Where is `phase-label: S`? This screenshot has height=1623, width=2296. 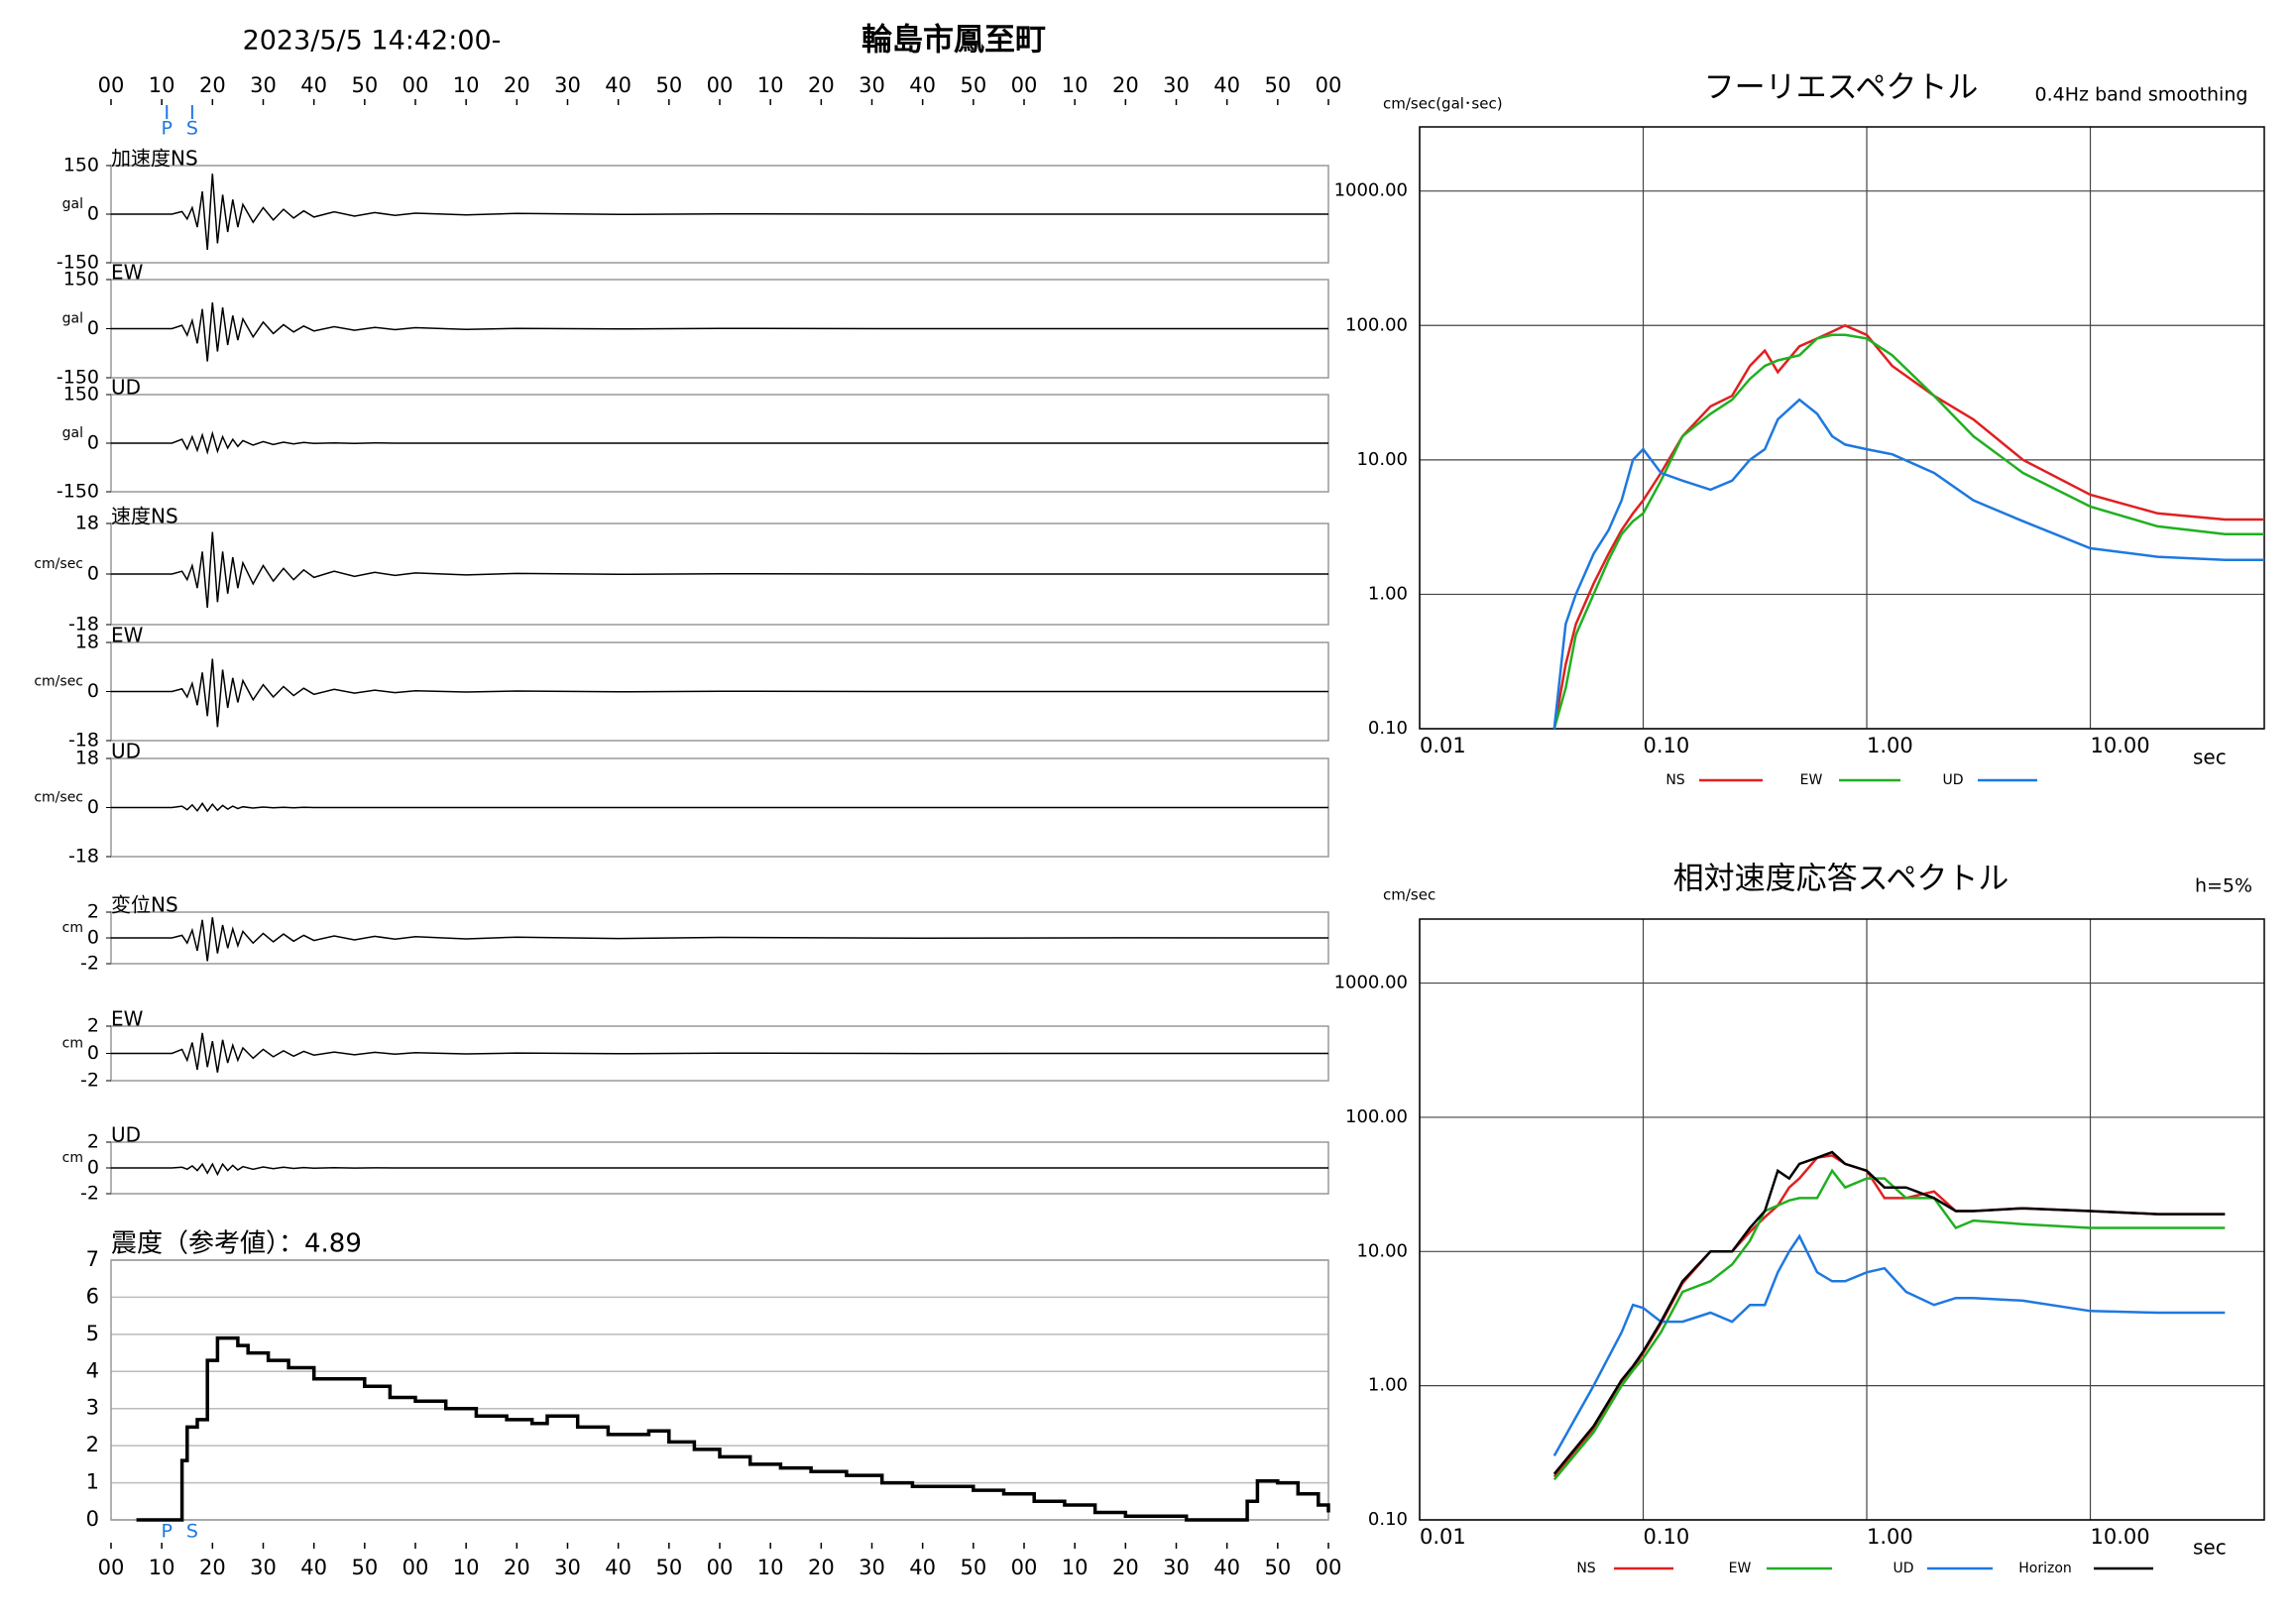 phase-label: S is located at coordinates (192, 129).